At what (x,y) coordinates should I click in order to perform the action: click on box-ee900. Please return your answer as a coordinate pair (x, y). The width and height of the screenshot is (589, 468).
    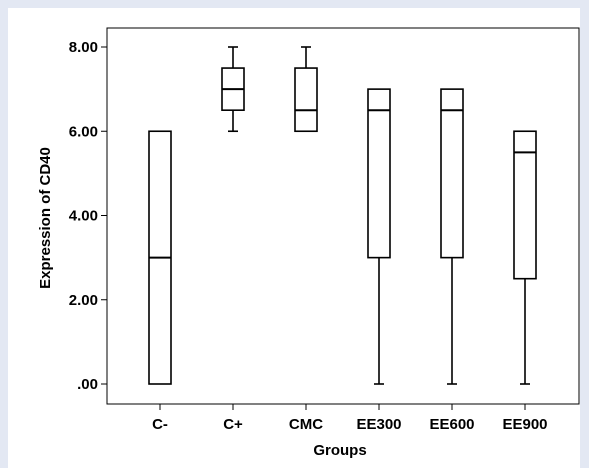
    Looking at the image, I should click on (525, 257).